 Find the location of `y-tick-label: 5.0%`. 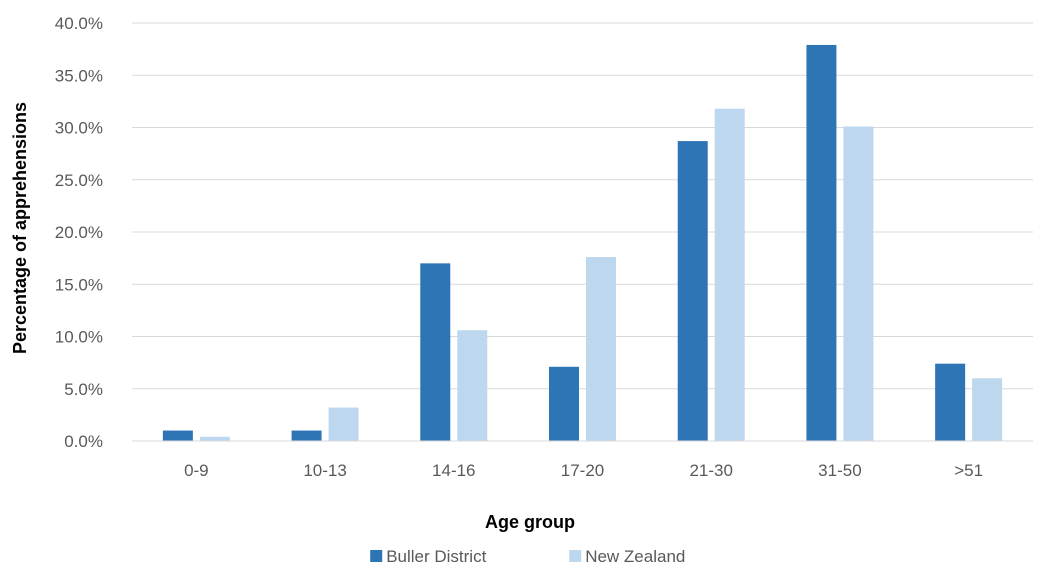

y-tick-label: 5.0% is located at coordinates (83, 389).